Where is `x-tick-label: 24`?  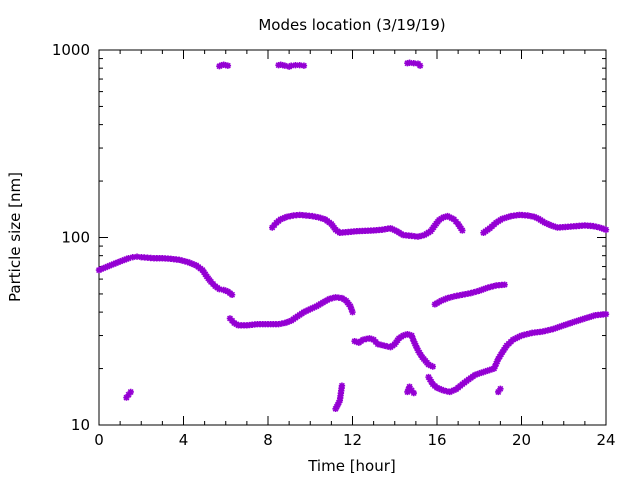
x-tick-label: 24 is located at coordinates (605, 440).